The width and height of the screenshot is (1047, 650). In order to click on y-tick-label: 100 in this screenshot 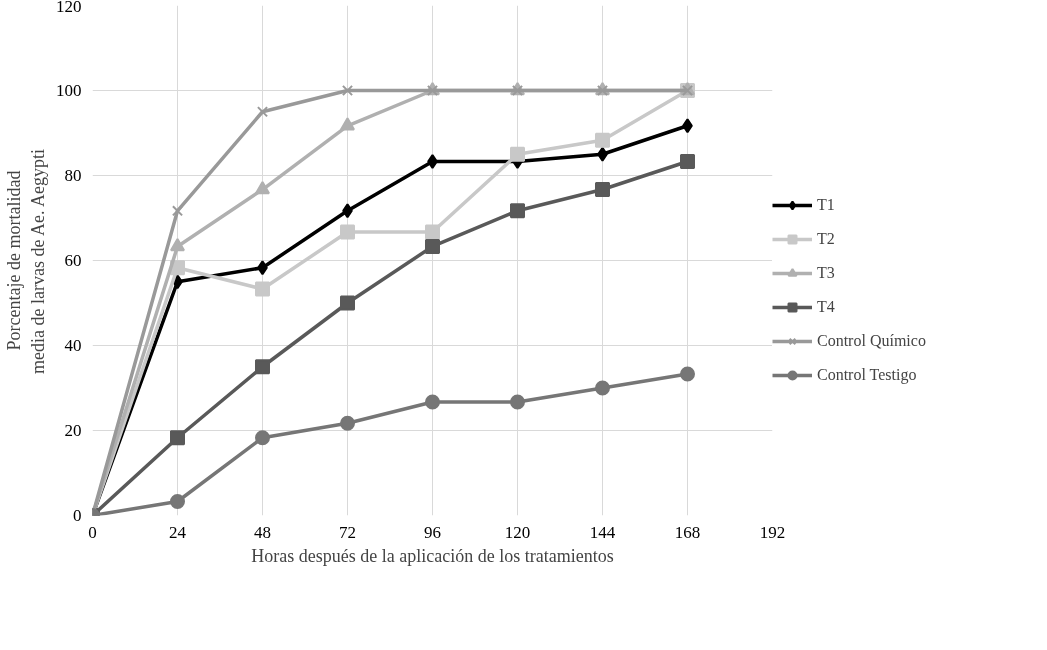, I will do `click(69, 90)`.